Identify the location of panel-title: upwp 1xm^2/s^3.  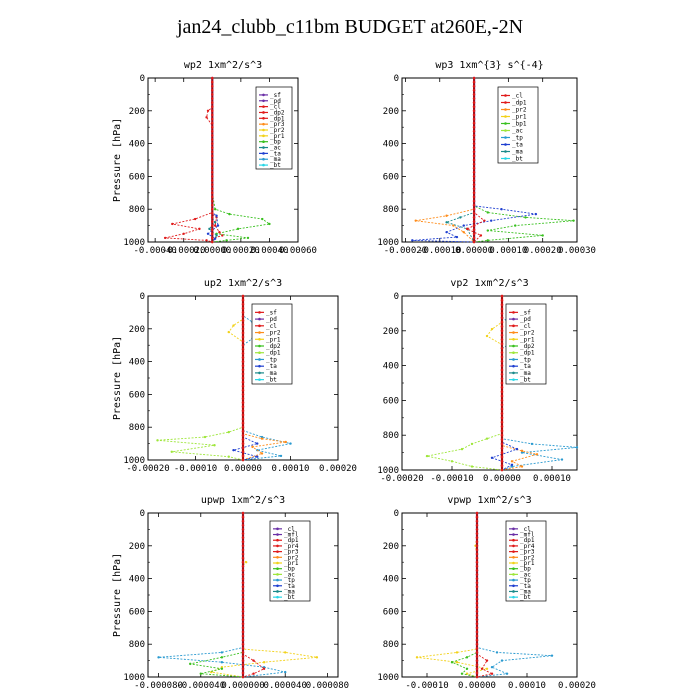
(243, 500).